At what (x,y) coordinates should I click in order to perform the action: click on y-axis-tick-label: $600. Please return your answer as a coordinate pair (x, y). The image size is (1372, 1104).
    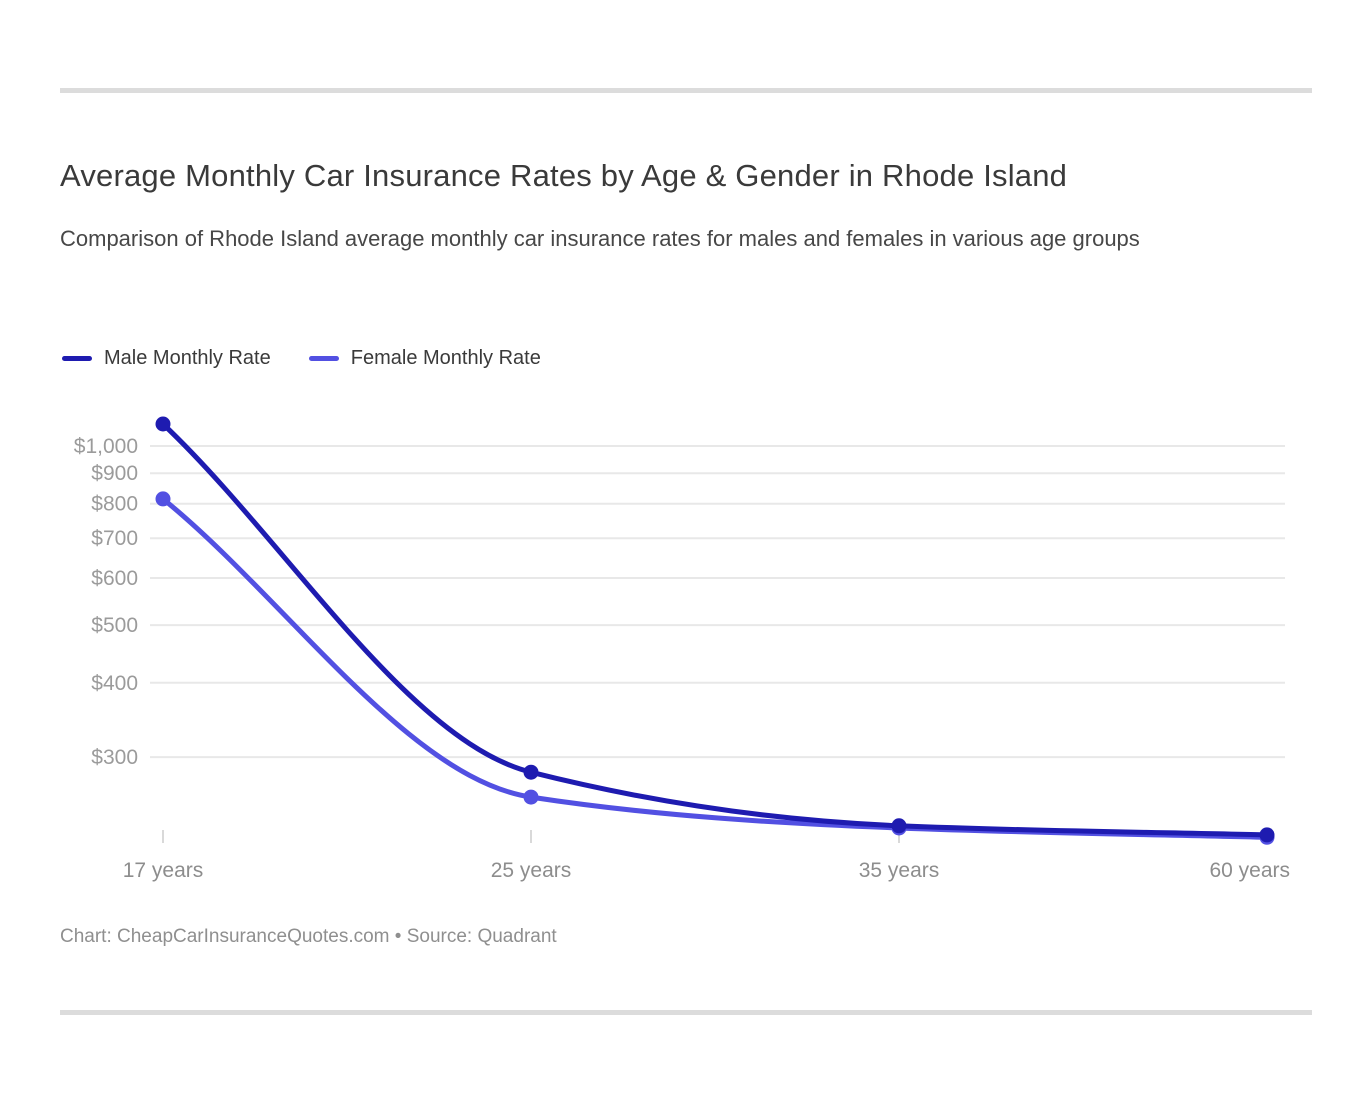
    Looking at the image, I should click on (114, 578).